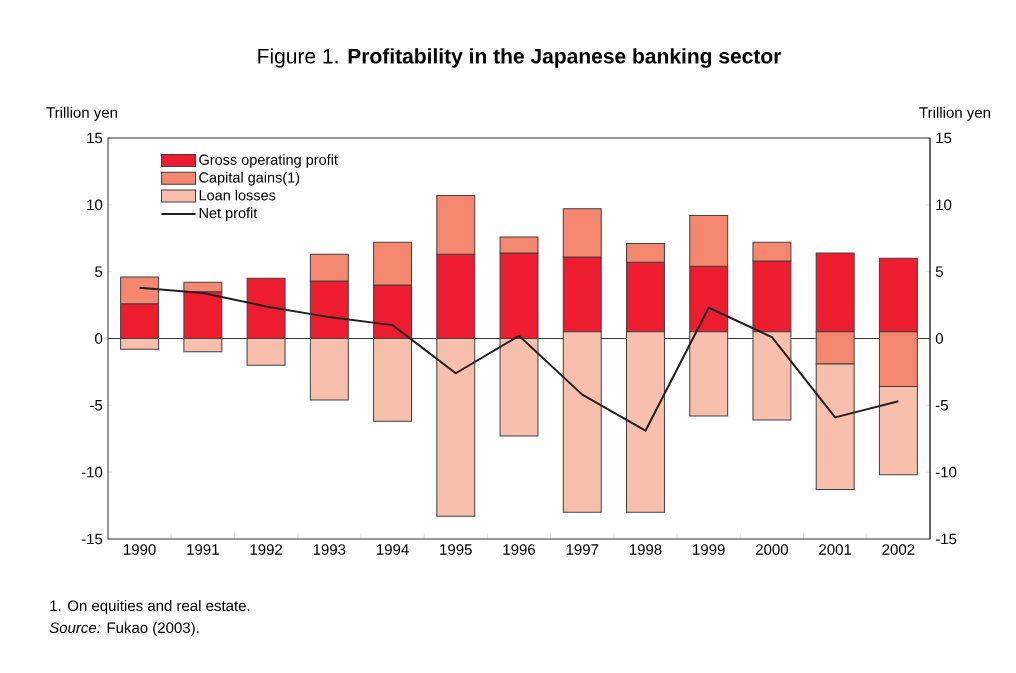 The height and width of the screenshot is (673, 1016). What do you see at coordinates (946, 539) in the screenshot?
I see `y2-tick-label: -15` at bounding box center [946, 539].